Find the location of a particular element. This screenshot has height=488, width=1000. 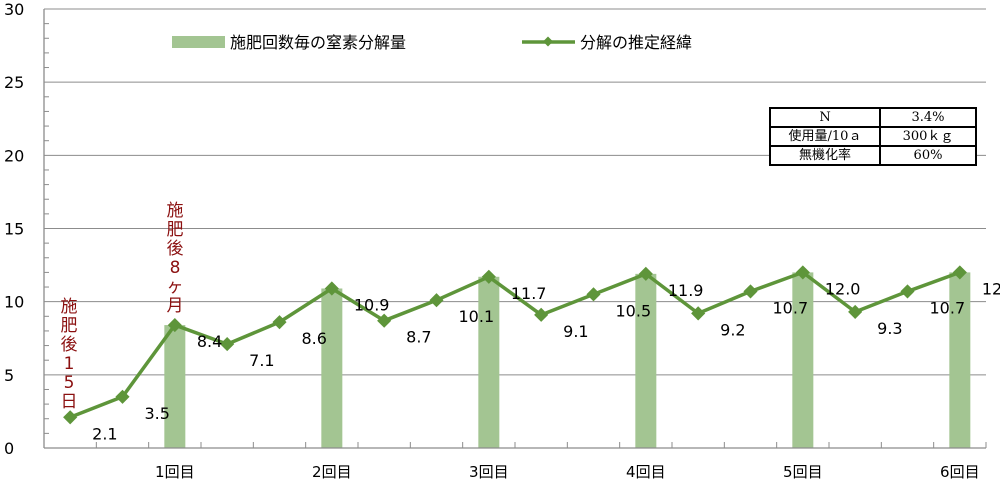

parameters-table: N 3.4% 使用量/10ａ 300ｋｇ 無機化率 60% is located at coordinates (873, 136).